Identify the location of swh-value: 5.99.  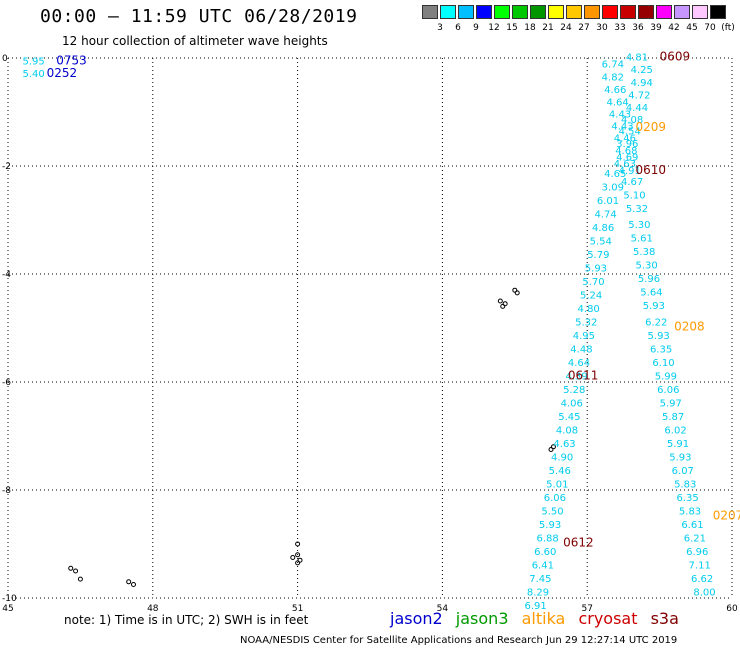
(666, 376).